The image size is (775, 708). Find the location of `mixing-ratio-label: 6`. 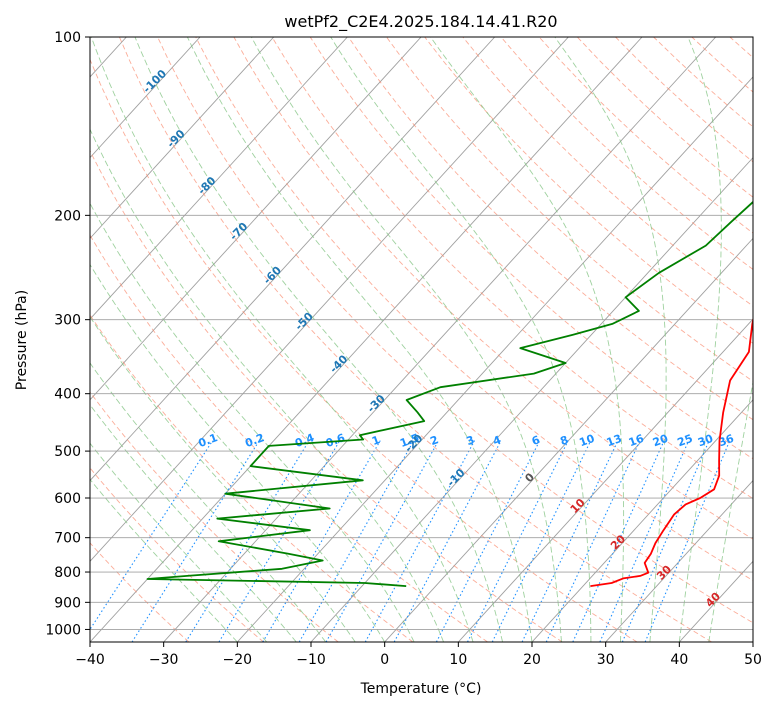

mixing-ratio-label: 6 is located at coordinates (536, 440).